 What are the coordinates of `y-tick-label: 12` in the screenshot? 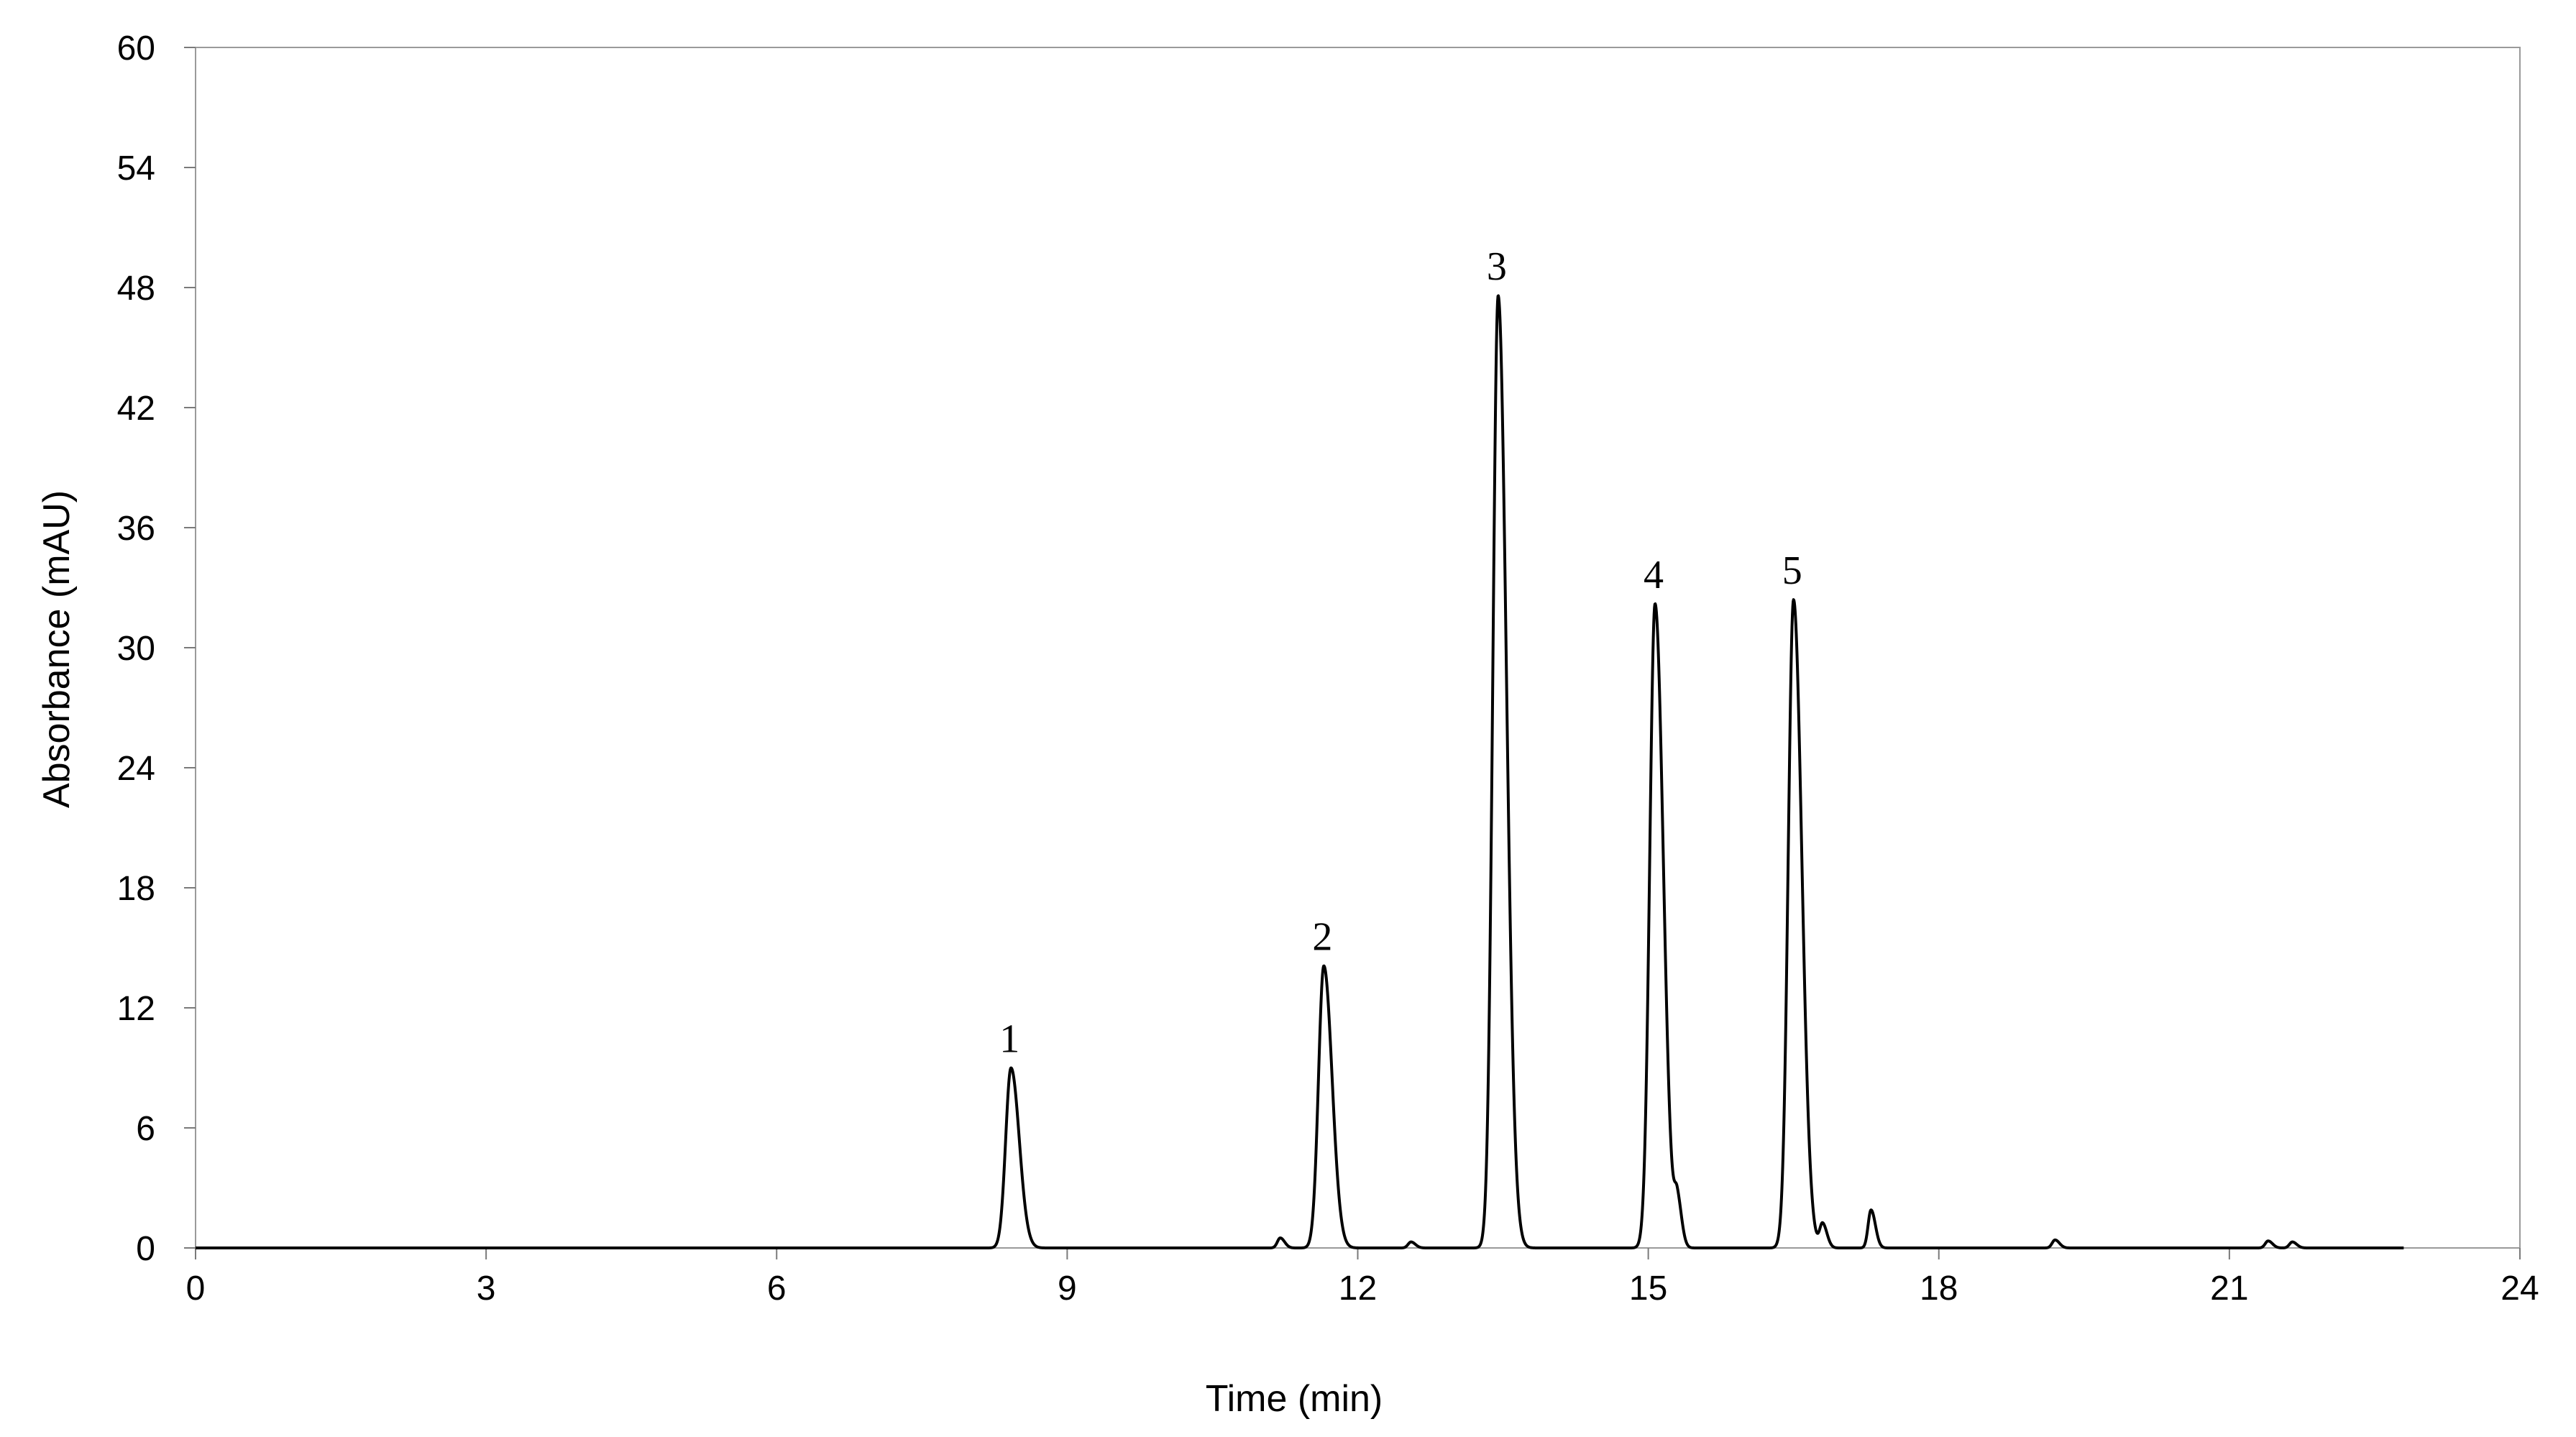 It's located at (136, 1009).